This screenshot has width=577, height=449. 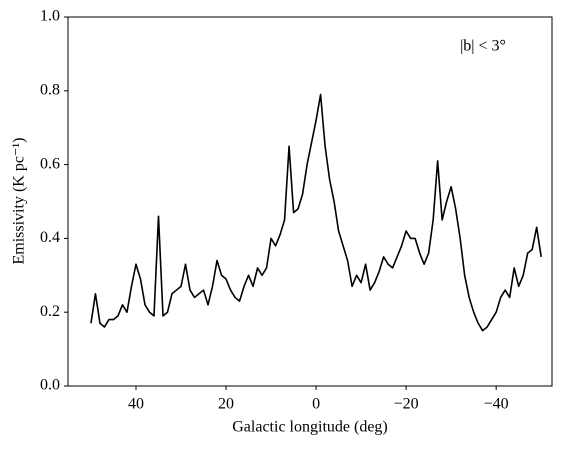 What do you see at coordinates (226, 404) in the screenshot?
I see `x-tick-label: 20` at bounding box center [226, 404].